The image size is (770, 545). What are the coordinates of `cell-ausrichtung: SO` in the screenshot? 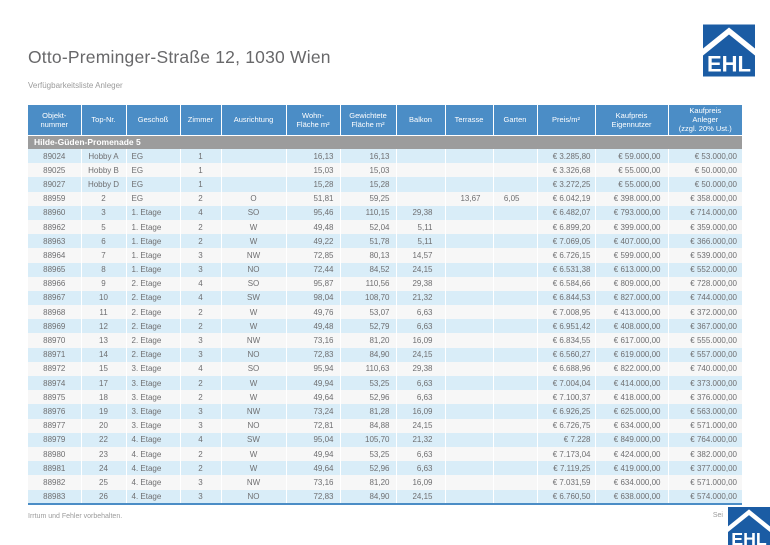 It's located at (254, 283).